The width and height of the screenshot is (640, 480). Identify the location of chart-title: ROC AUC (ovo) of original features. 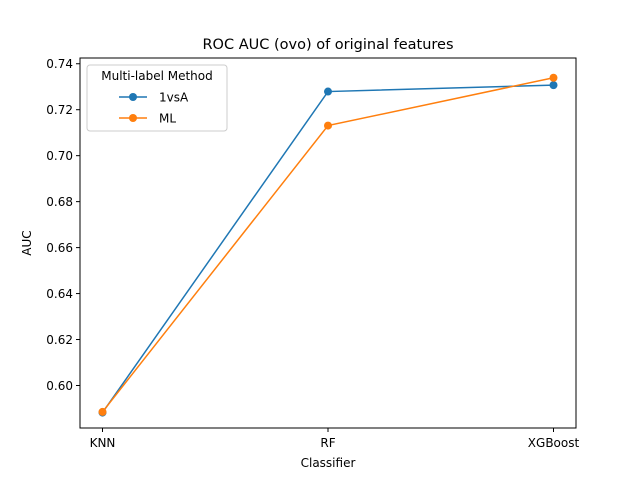
(327, 45).